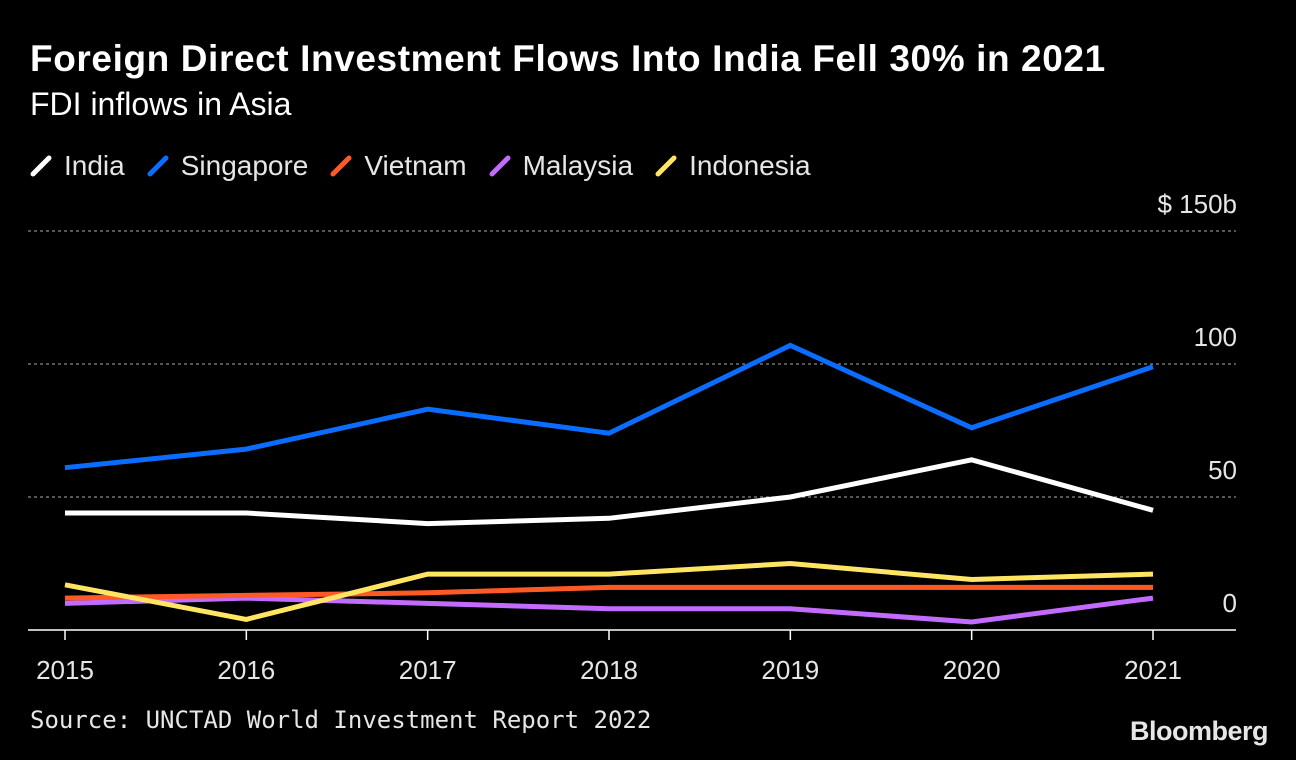 The width and height of the screenshot is (1296, 760). I want to click on y-tick-label-50: 50, so click(1222, 470).